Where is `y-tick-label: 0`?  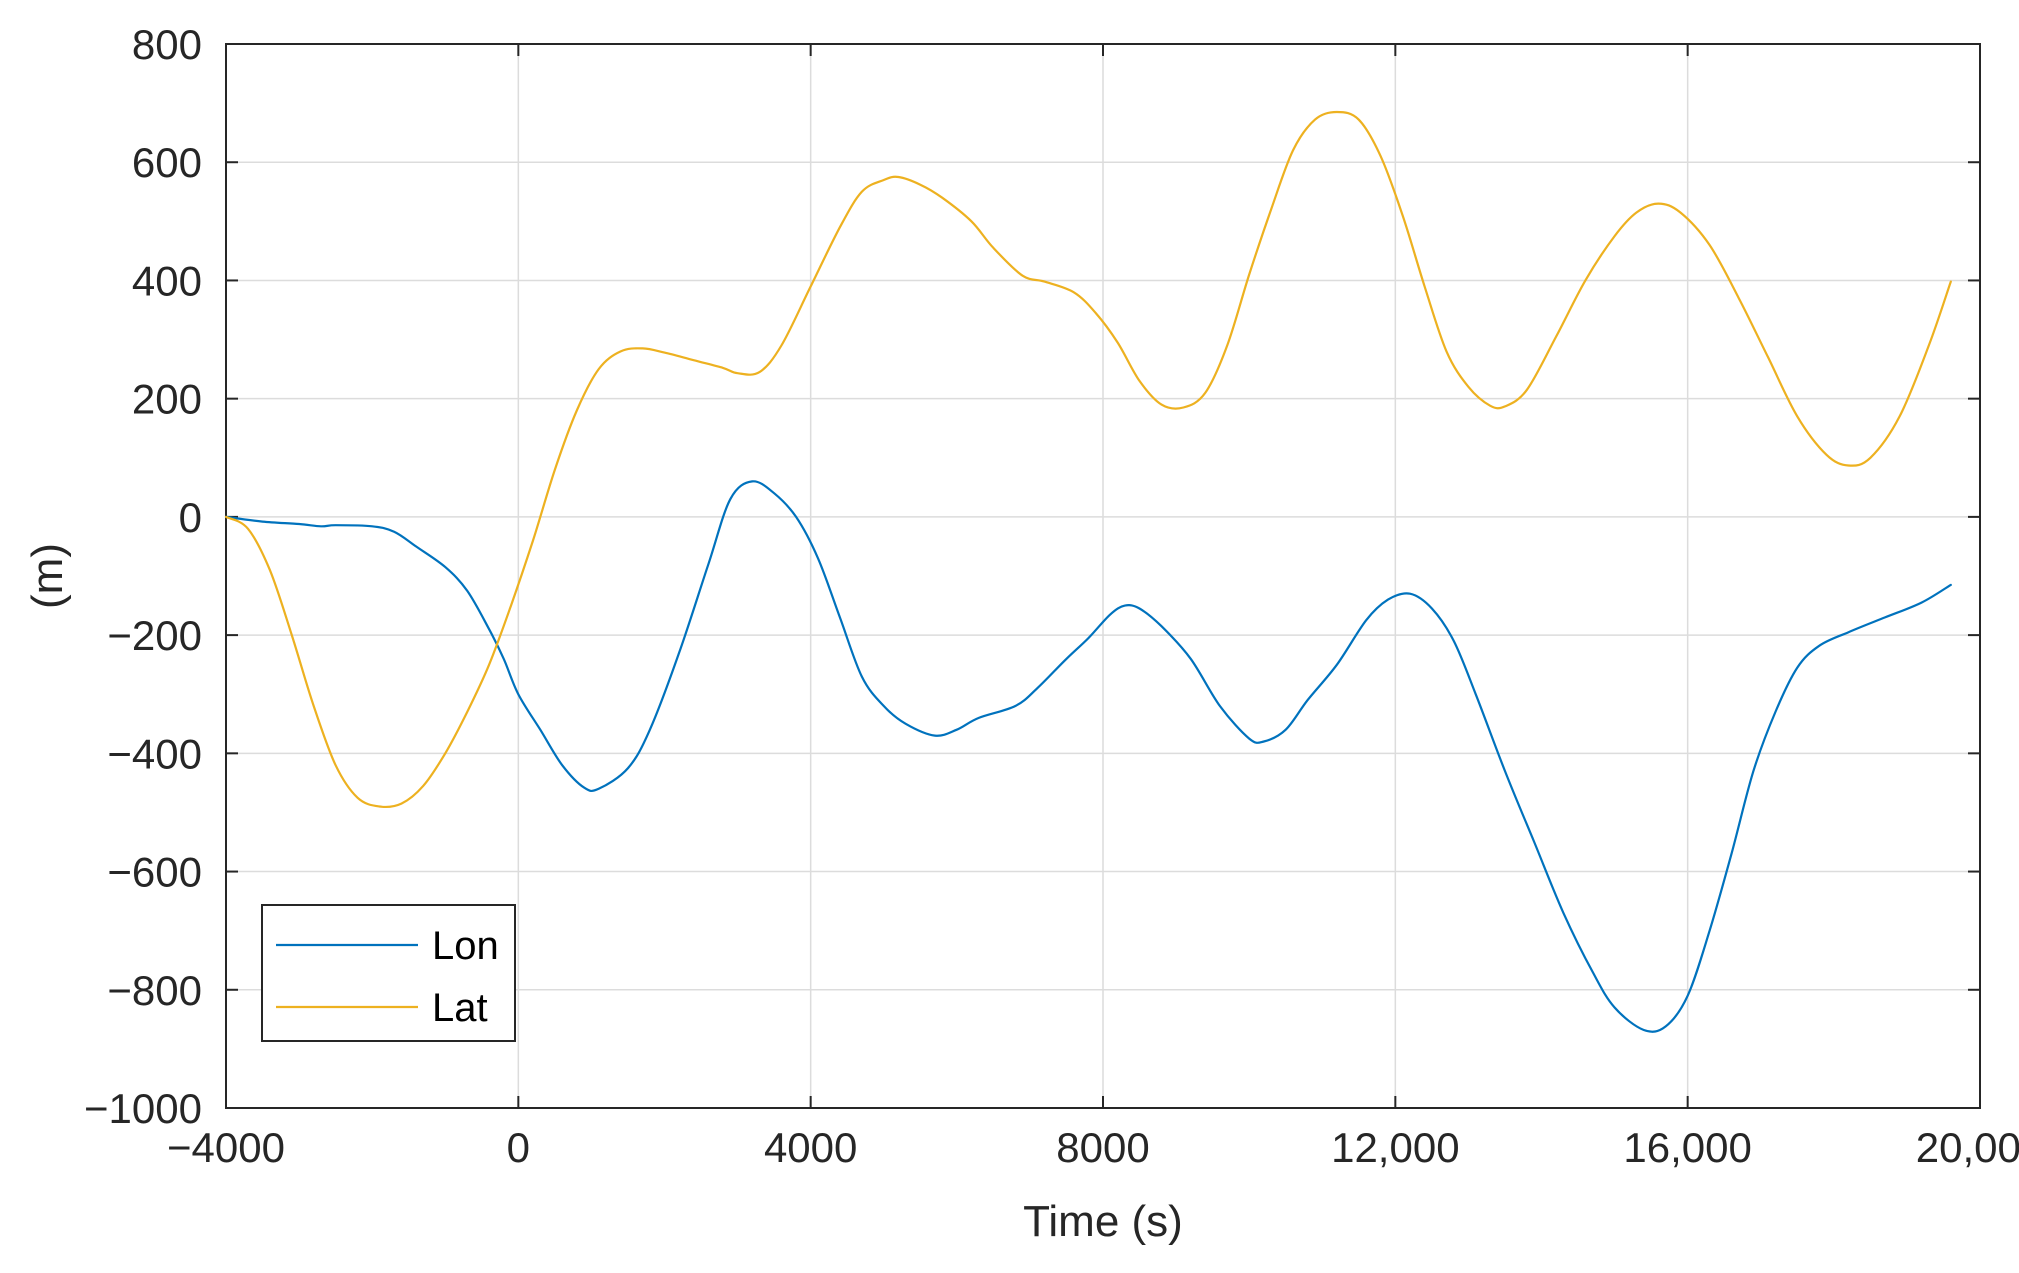
y-tick-label: 0 is located at coordinates (190, 517).